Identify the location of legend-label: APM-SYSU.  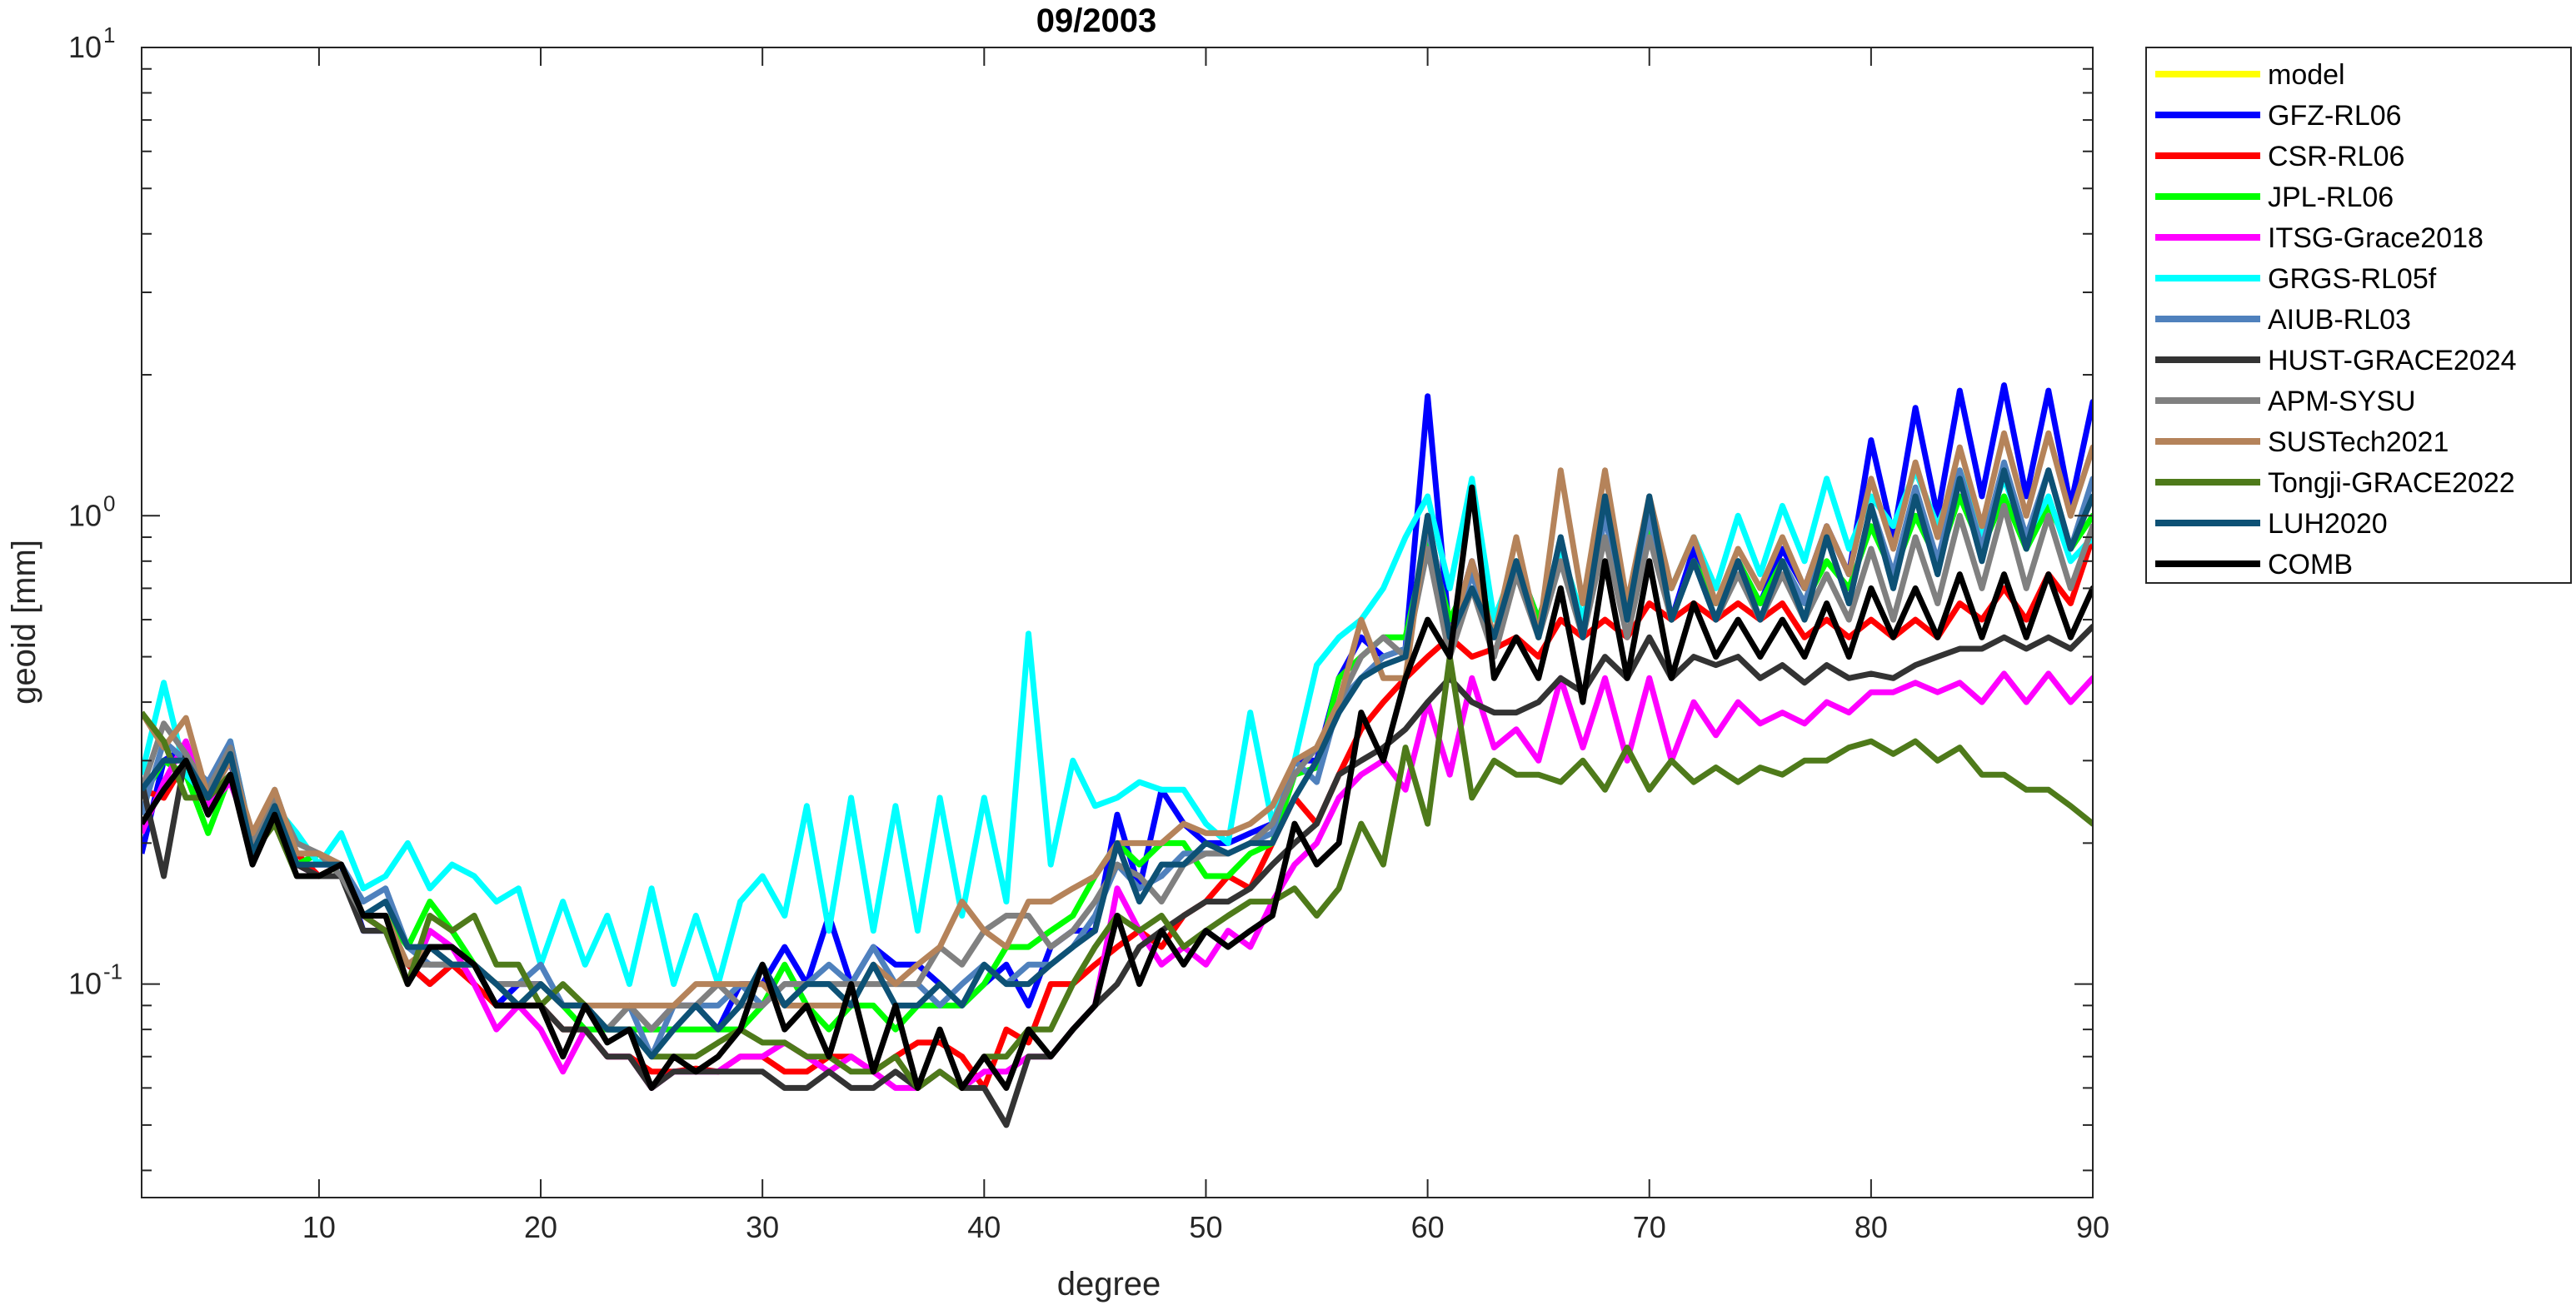
(2342, 401).